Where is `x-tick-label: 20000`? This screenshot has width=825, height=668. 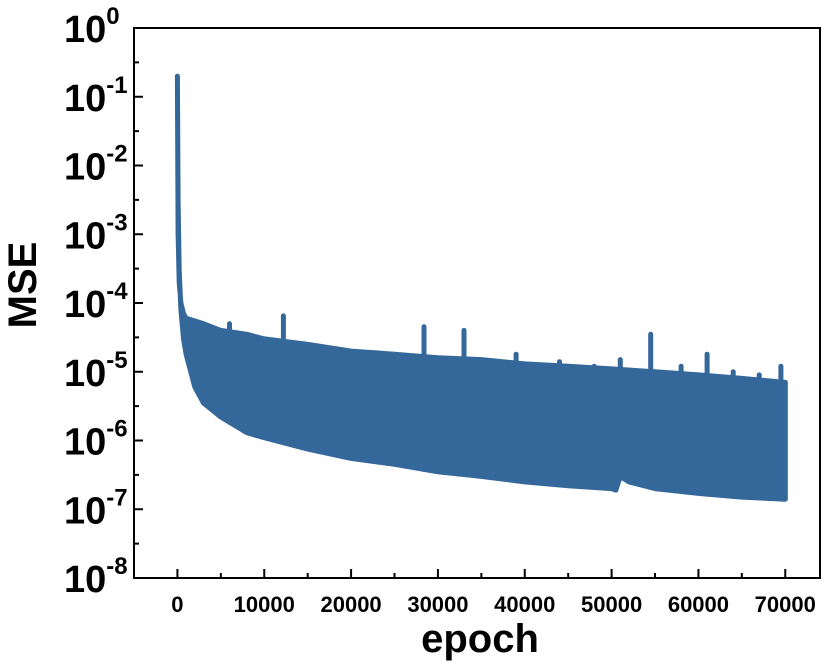
x-tick-label: 20000 is located at coordinates (350, 604).